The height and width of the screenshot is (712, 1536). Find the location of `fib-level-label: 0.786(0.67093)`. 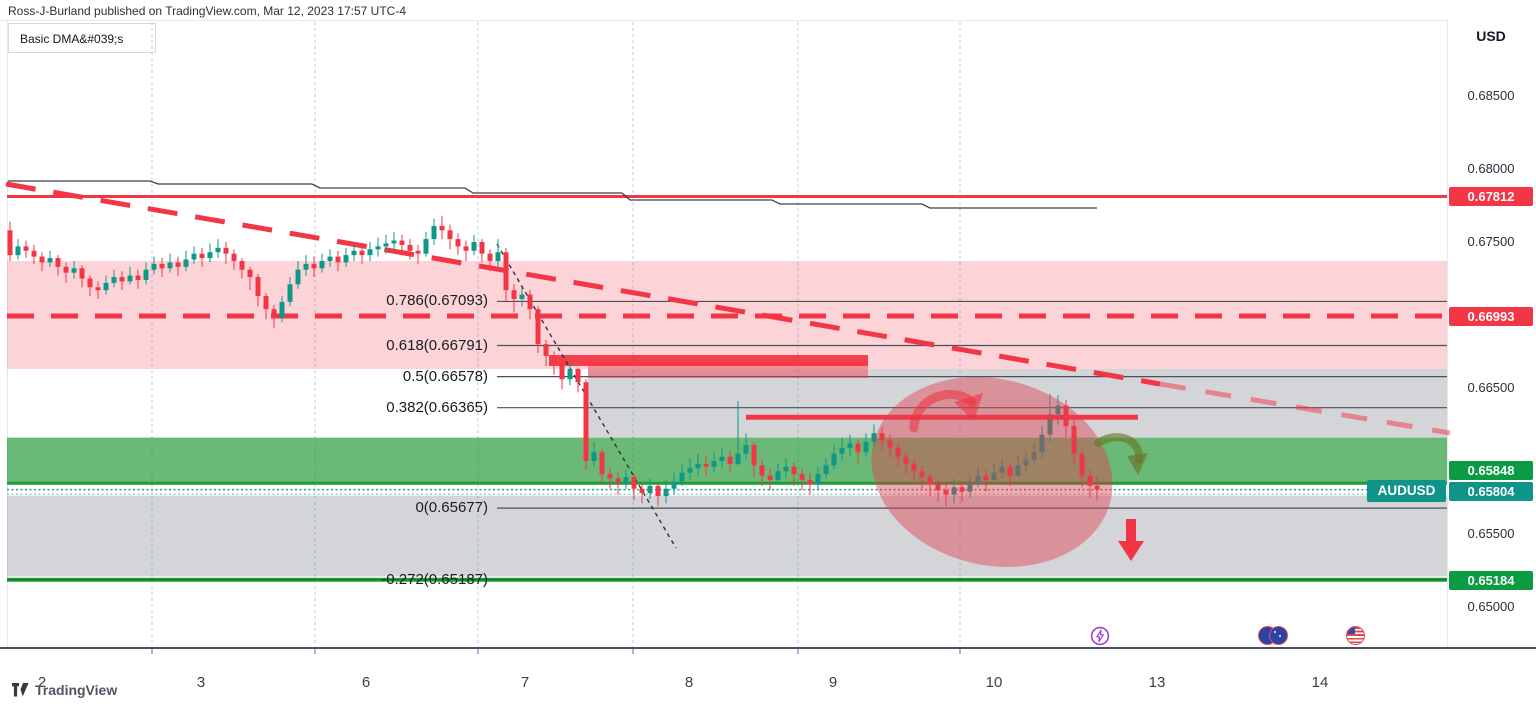

fib-level-label: 0.786(0.67093) is located at coordinates (437, 301).